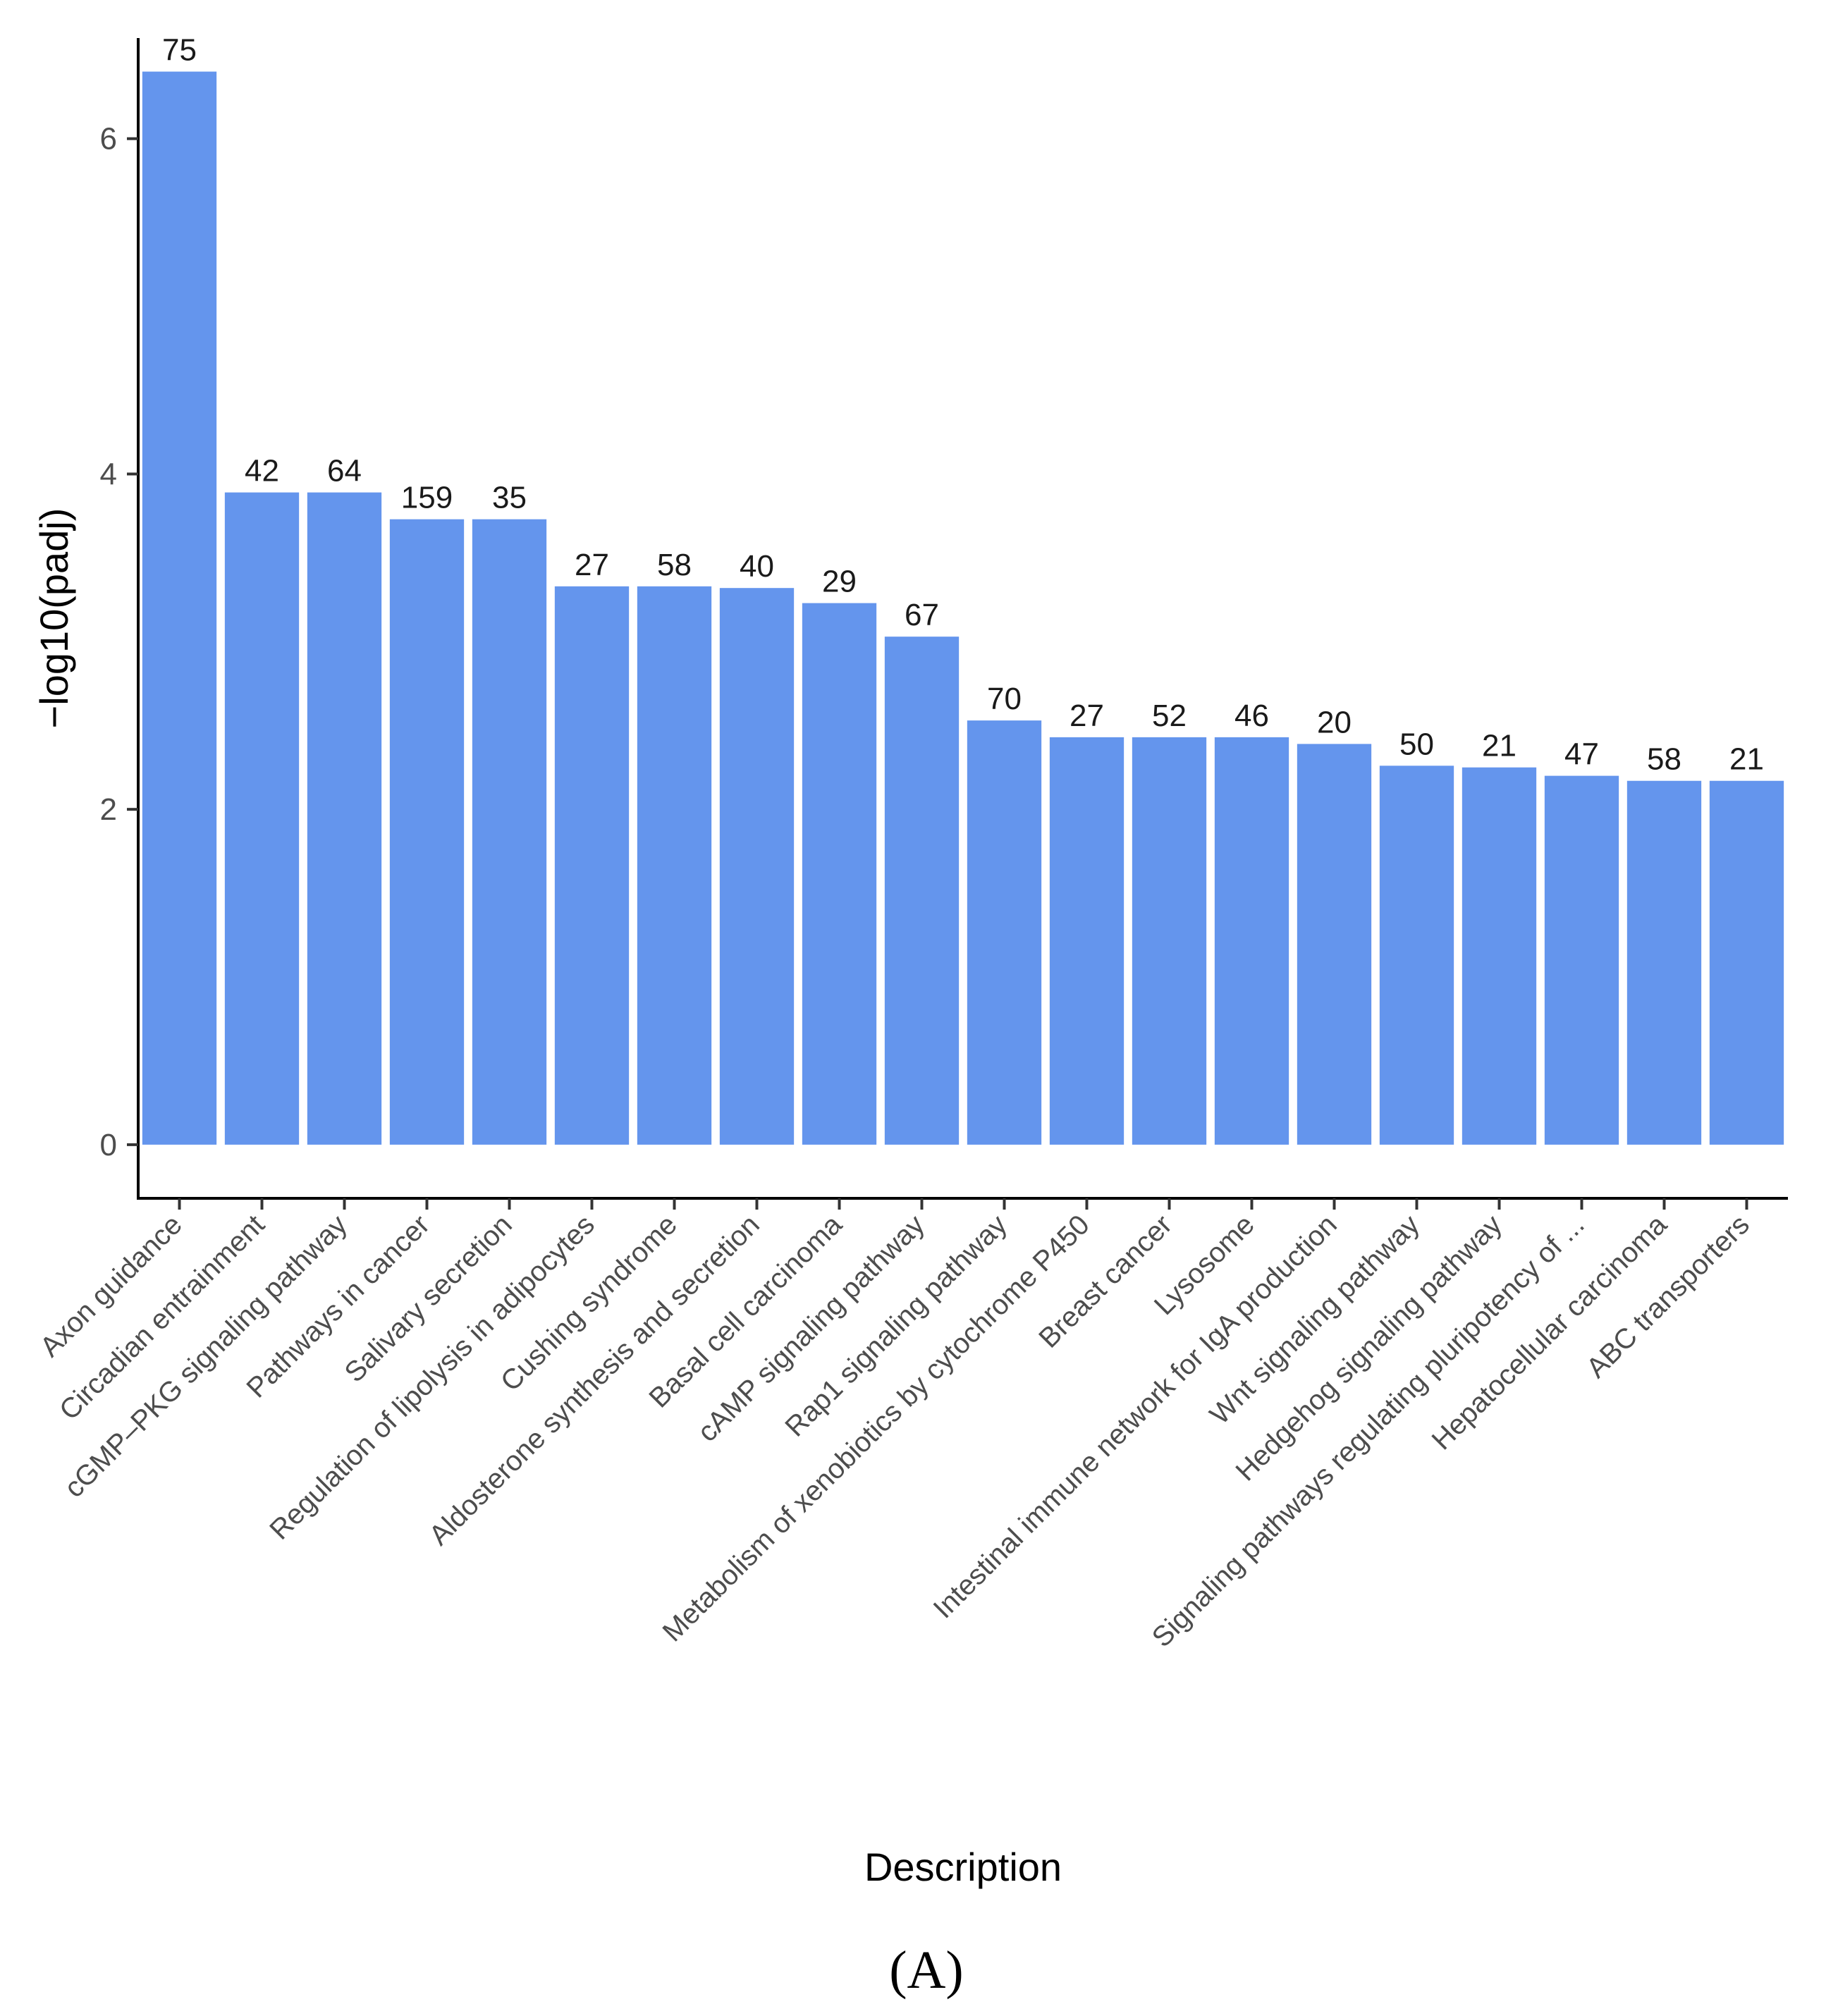 This screenshot has height=2016, width=1826. Describe the element at coordinates (1251, 716) in the screenshot. I see `bar-value-label: 46` at that location.